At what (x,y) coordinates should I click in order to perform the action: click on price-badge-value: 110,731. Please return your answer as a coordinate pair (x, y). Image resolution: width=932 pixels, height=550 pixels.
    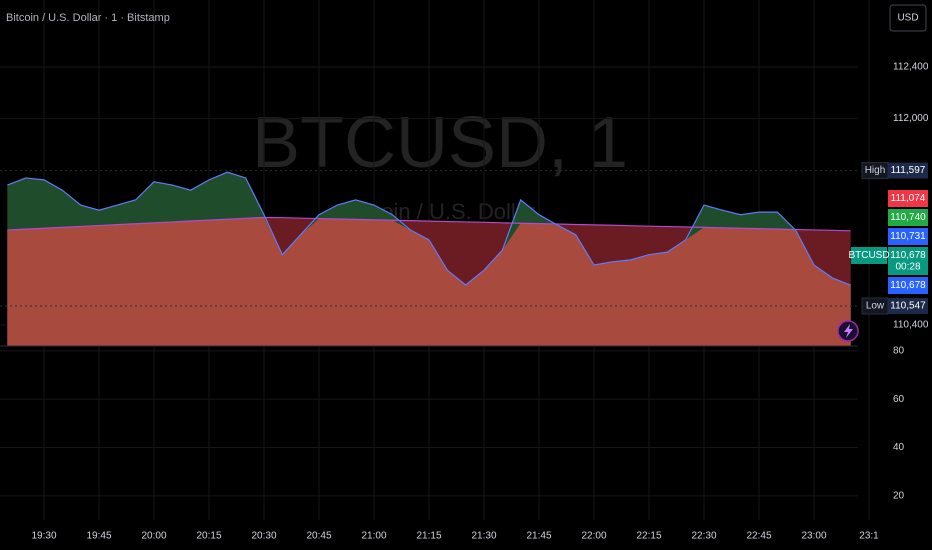
    Looking at the image, I should click on (908, 236).